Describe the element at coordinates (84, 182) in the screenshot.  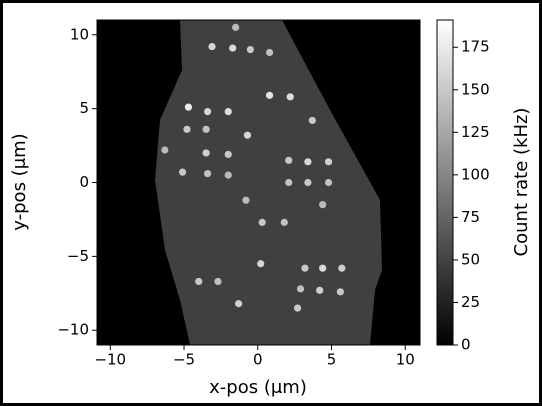
I see `y-tick-label: 0` at that location.